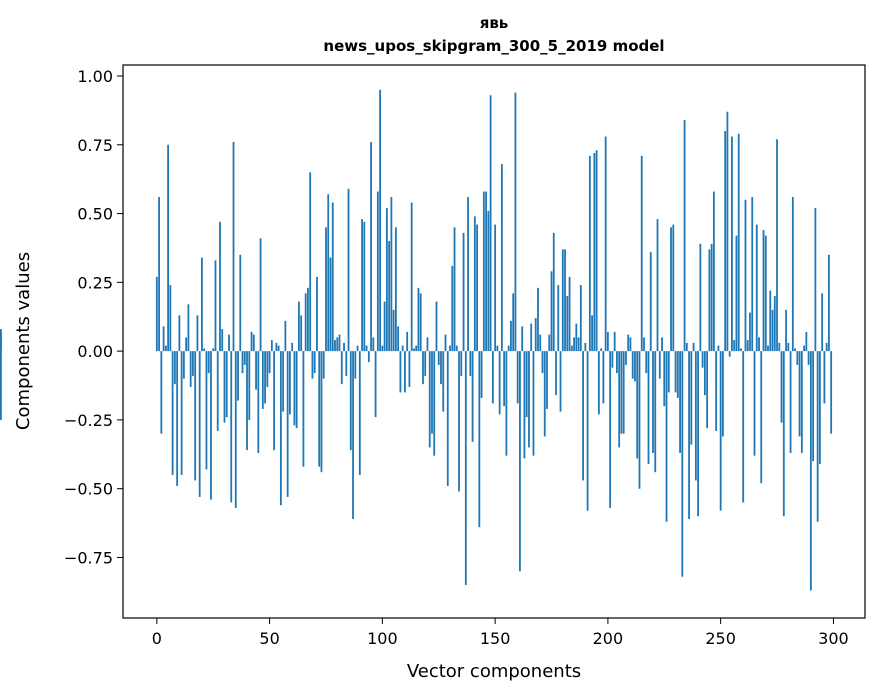 The image size is (880, 696). Describe the element at coordinates (23, 341) in the screenshot. I see `y-axis-label: Components values` at that location.